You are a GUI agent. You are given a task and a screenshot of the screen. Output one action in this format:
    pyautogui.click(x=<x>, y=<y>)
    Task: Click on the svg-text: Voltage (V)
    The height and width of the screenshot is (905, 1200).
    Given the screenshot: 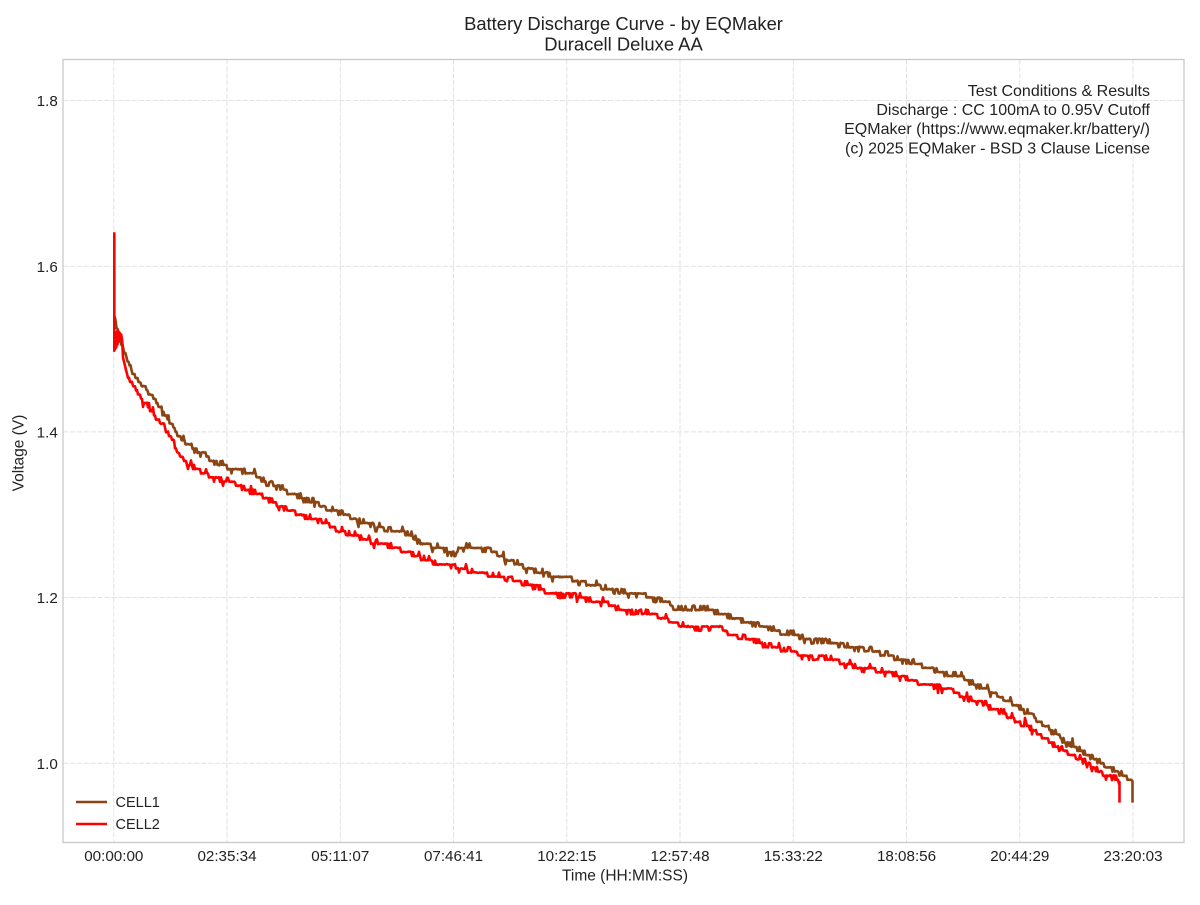 What is the action you would take?
    pyautogui.click(x=19, y=453)
    